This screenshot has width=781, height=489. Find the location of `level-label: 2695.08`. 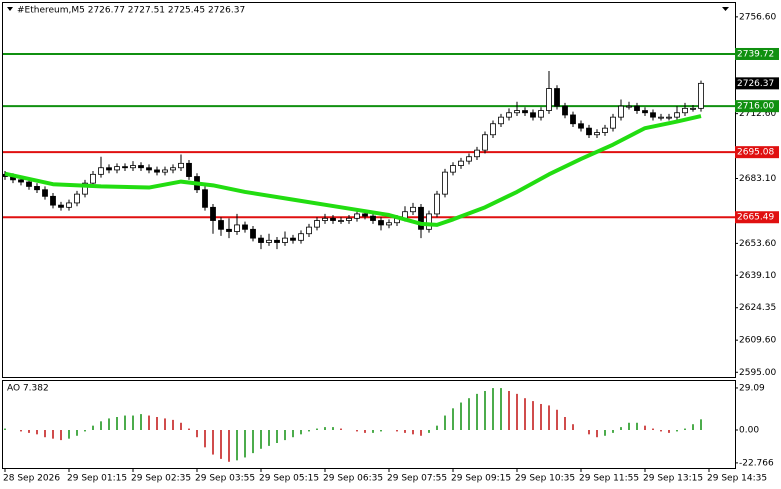

level-label: 2695.08 is located at coordinates (755, 153).